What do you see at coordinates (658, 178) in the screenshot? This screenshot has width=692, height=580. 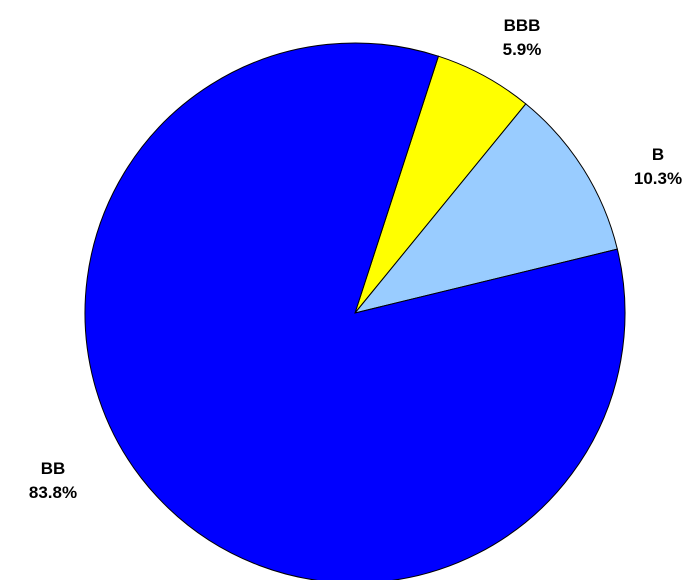 I see `slice-percent-label-b: 10.3%` at bounding box center [658, 178].